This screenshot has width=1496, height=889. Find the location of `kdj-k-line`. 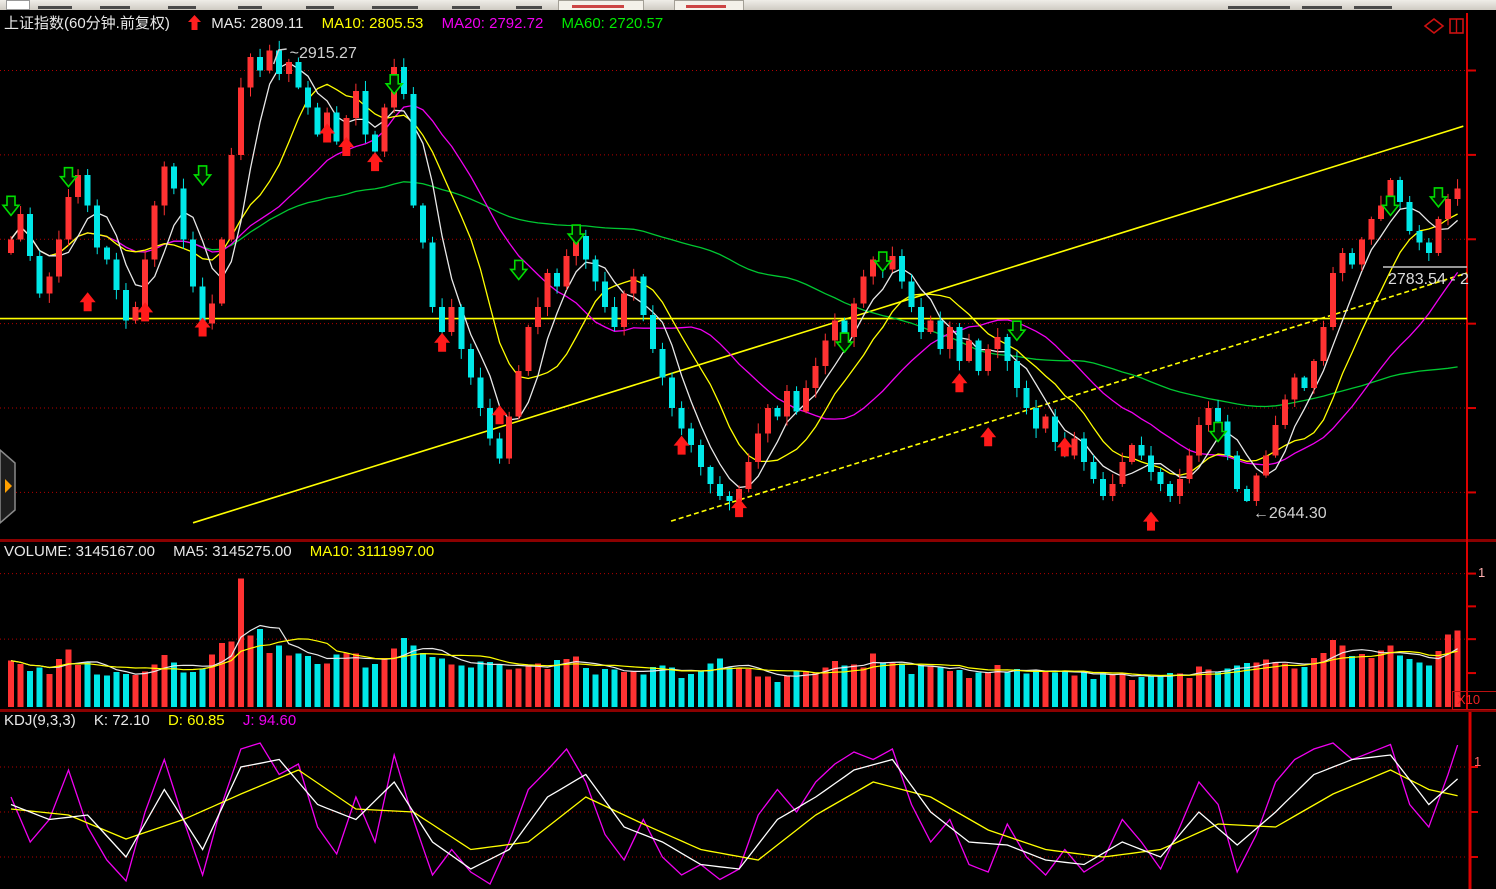

kdj-k-line is located at coordinates (734, 812).